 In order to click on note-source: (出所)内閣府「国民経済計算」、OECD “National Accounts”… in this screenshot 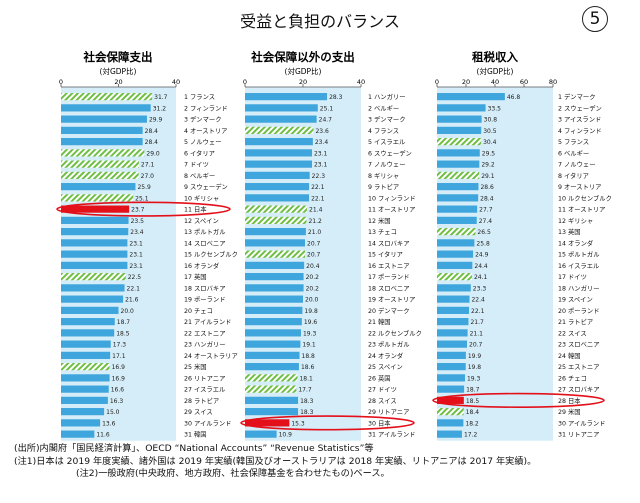, I will do `click(194, 448)`.